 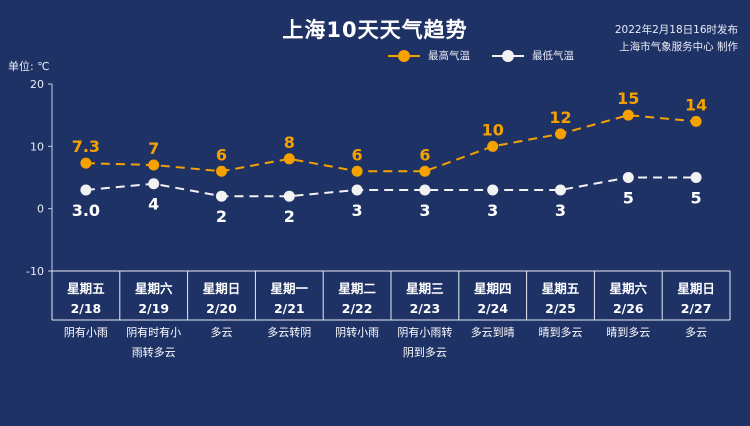 What do you see at coordinates (492, 308) in the screenshot?
I see `x-date-label: 2/24` at bounding box center [492, 308].